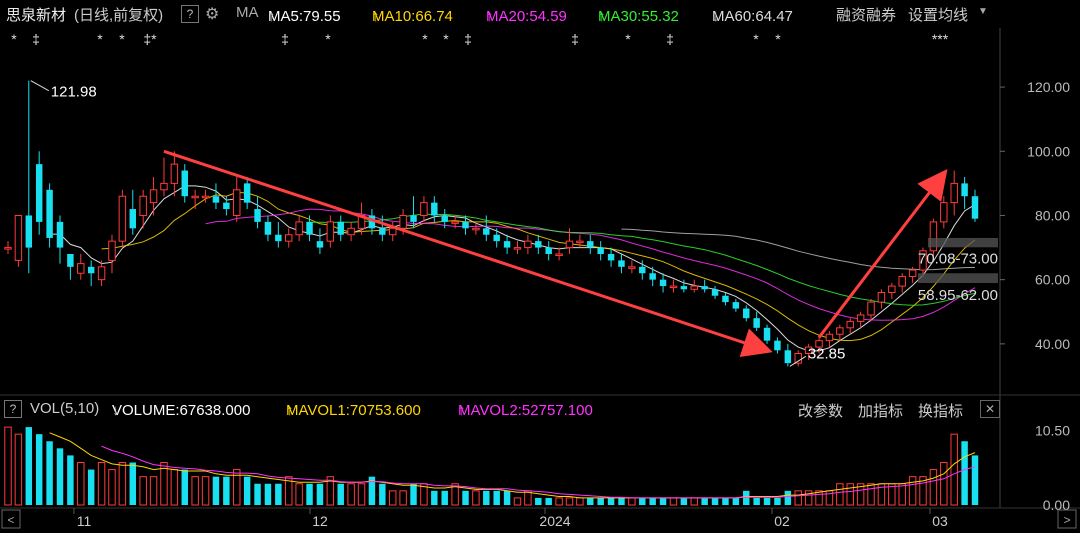 This screenshot has width=1080, height=533. What do you see at coordinates (36, 15) in the screenshot?
I see `stock-name: 思泉新材` at bounding box center [36, 15].